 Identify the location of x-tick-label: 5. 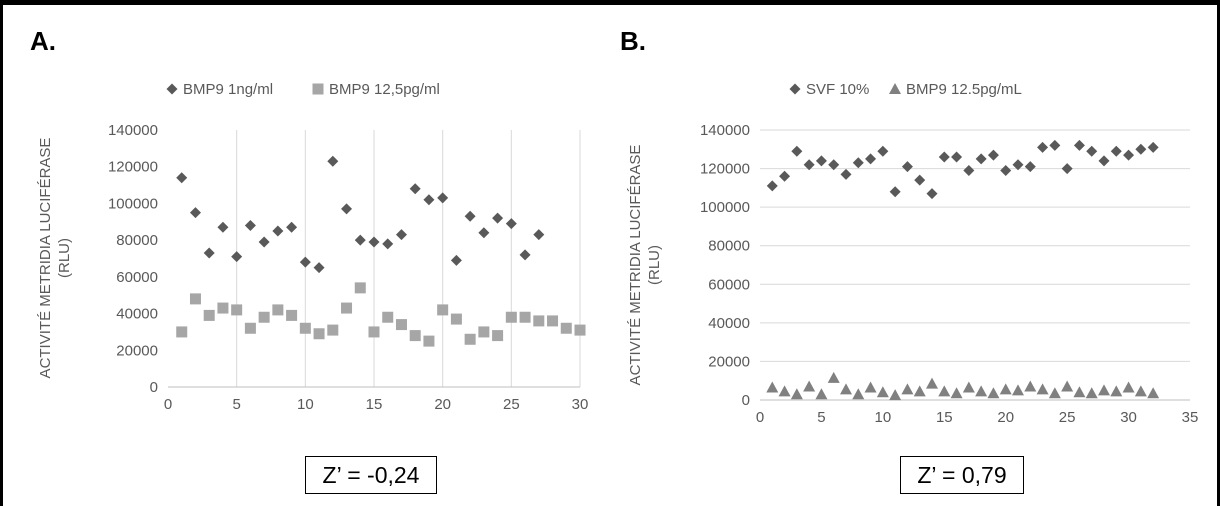
(236, 404).